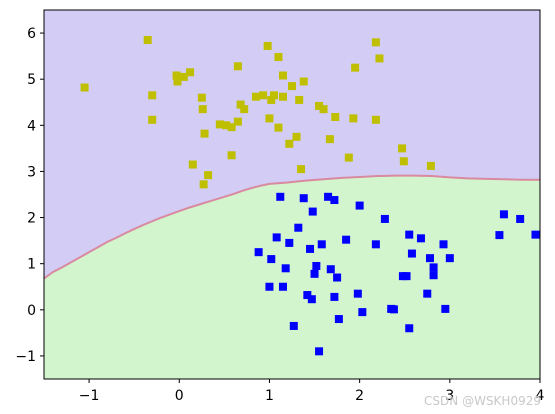 The height and width of the screenshot is (414, 555). Describe the element at coordinates (31, 311) in the screenshot. I see `y-tick-label: 0` at that location.